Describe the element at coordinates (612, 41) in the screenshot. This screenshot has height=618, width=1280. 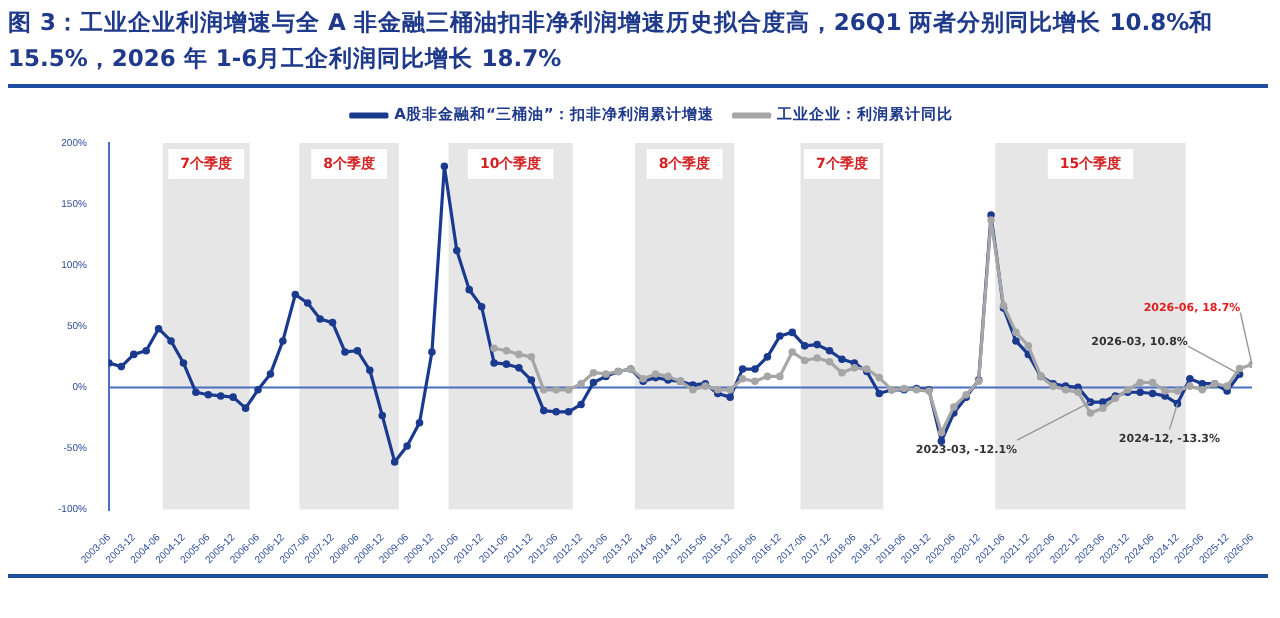
I see `chart-title: 图 3：工业企业利润增速与全 A 非金融三桶油扣非净利润增速历史拟合度高，26Q1 两者分别同比增长 10.8%和 15.5%，2026 年 1-6月工企利润同比增长 18.7%` at that location.